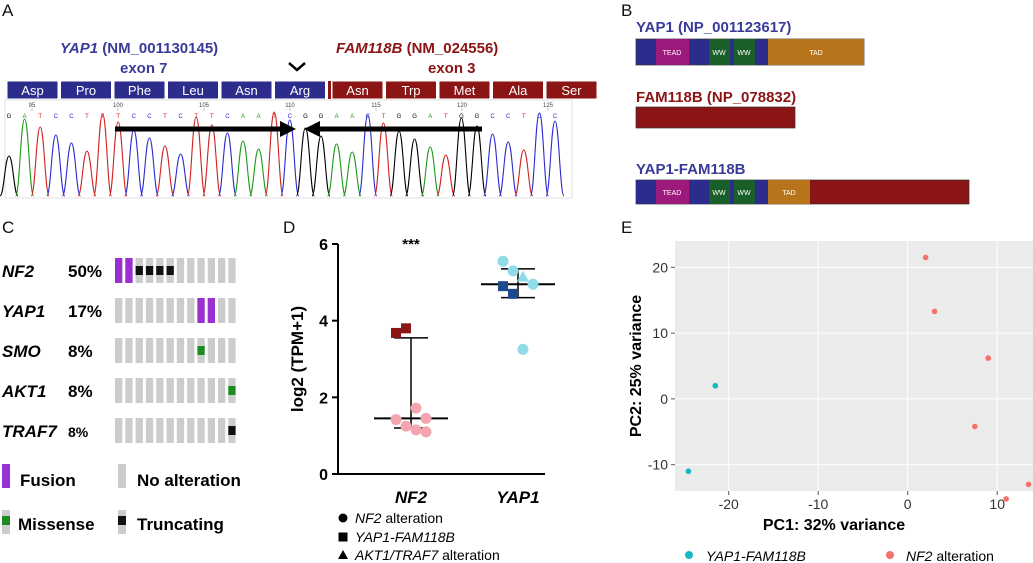  I want to click on legend-dot-fusion, so click(689, 555).